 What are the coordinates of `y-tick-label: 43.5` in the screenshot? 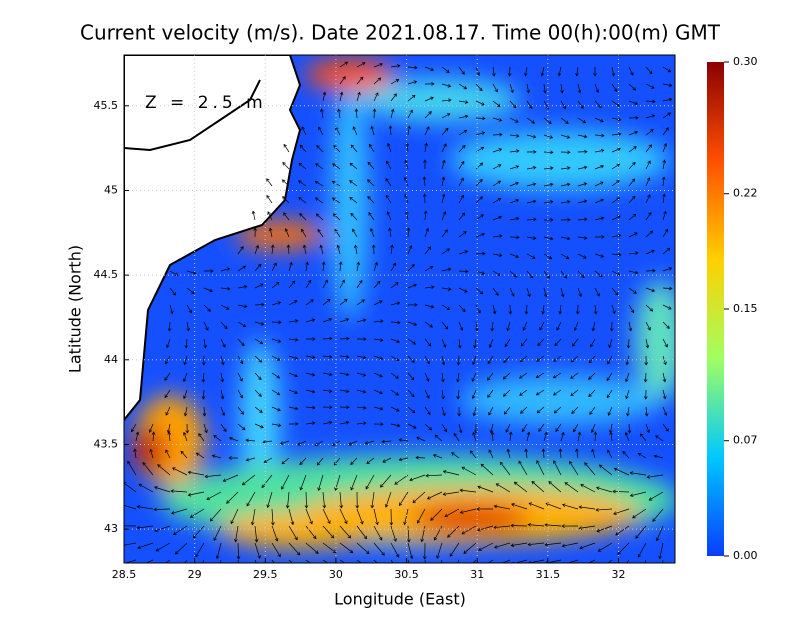 It's located at (106, 443).